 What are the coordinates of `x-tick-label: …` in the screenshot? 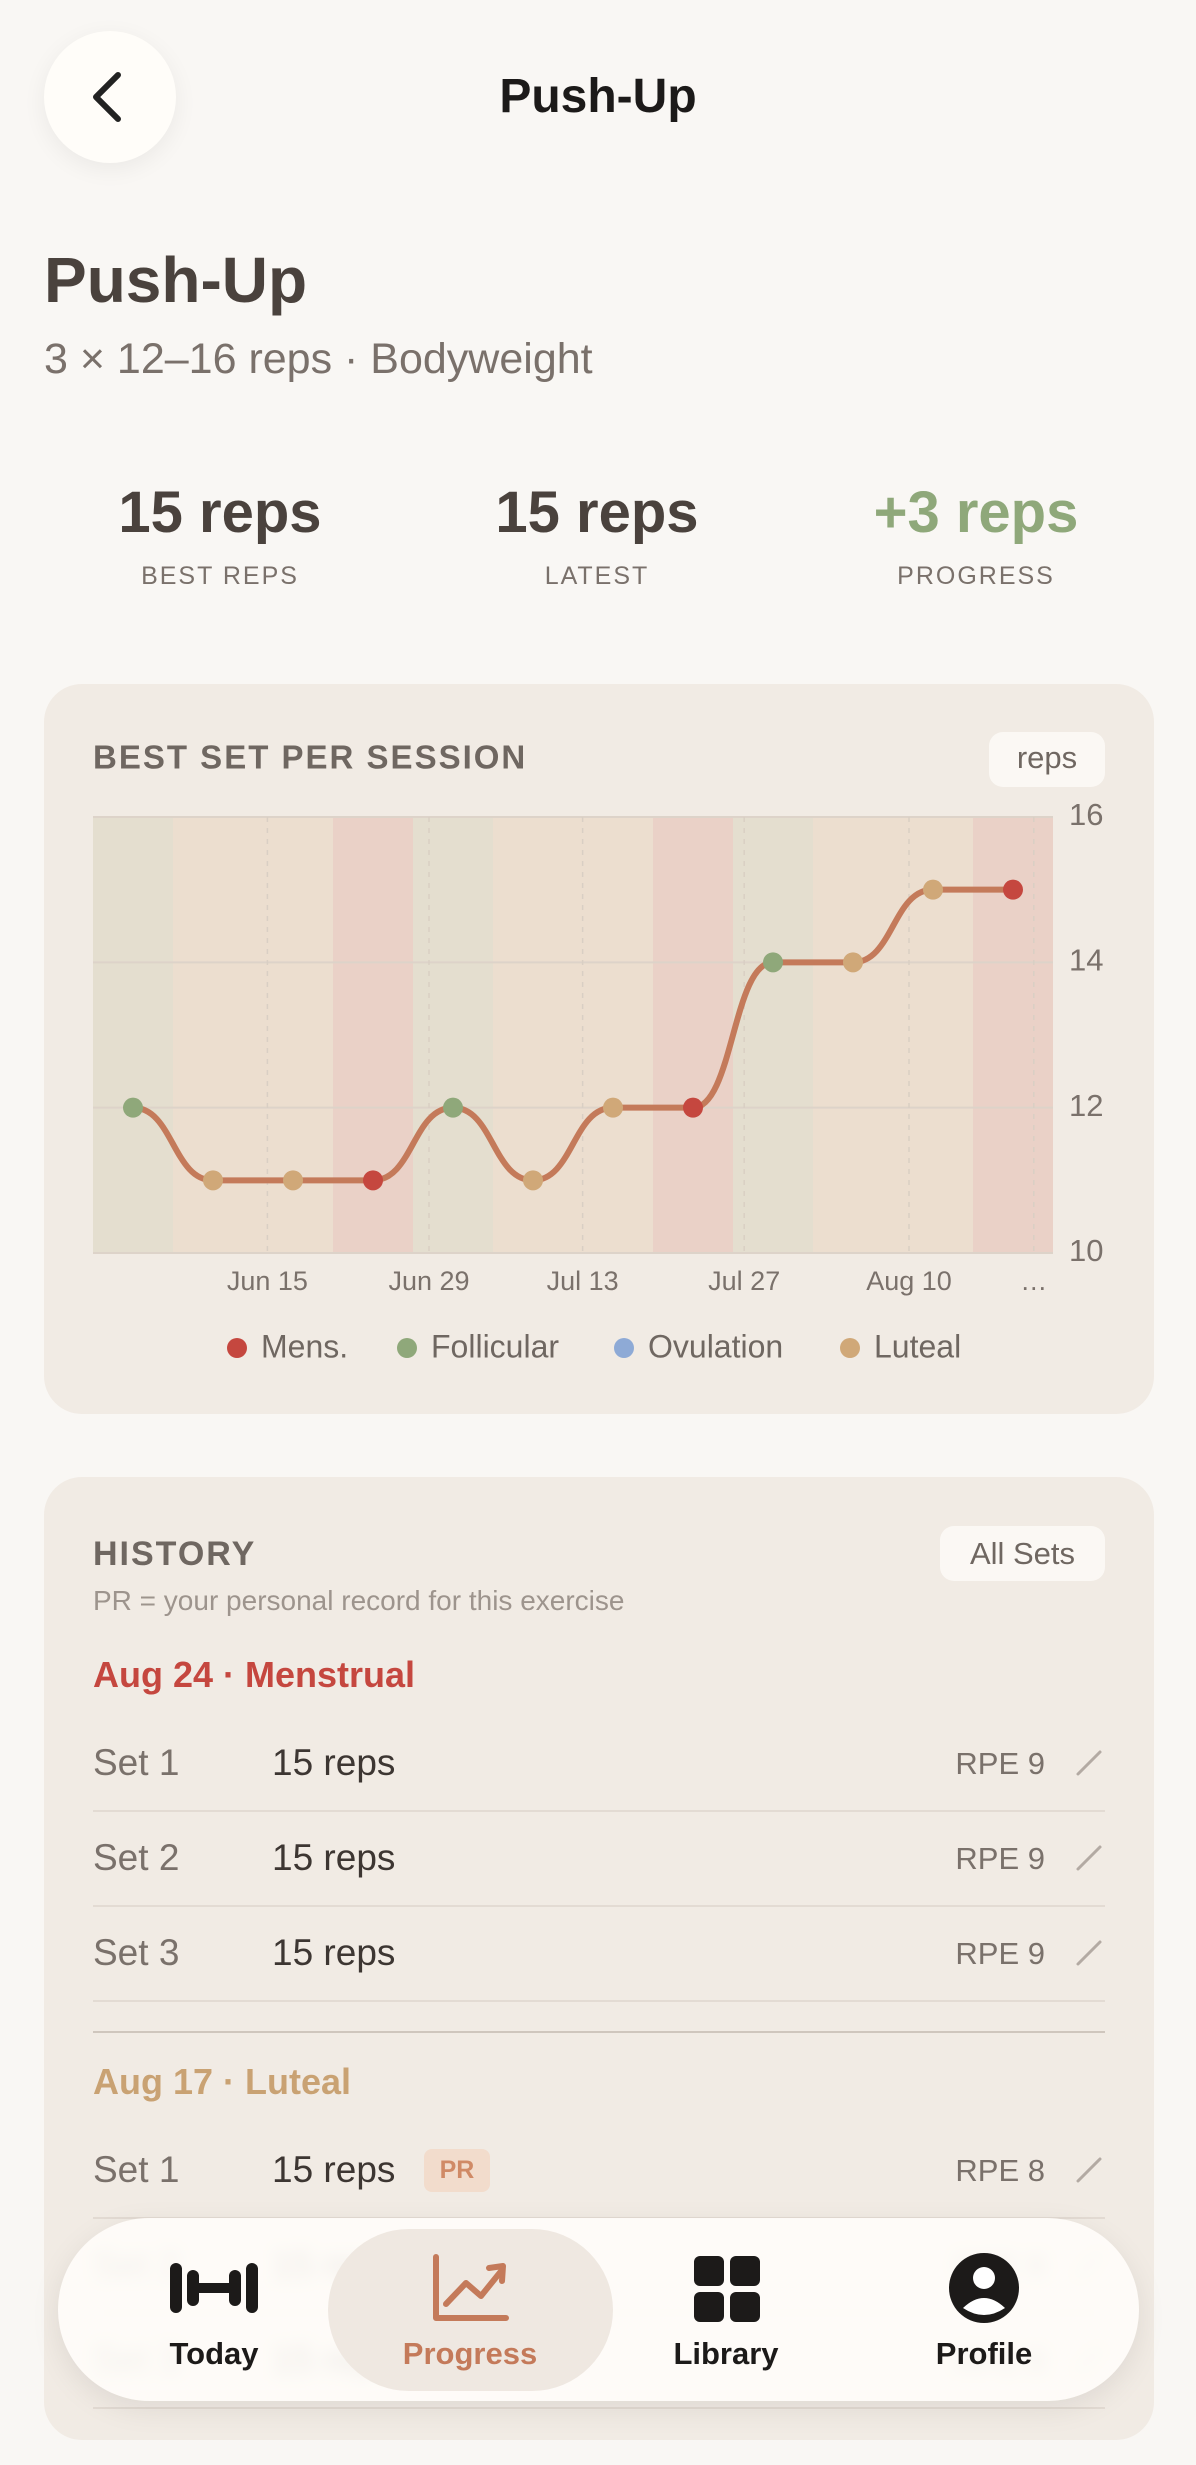 It's located at (1033, 1281).